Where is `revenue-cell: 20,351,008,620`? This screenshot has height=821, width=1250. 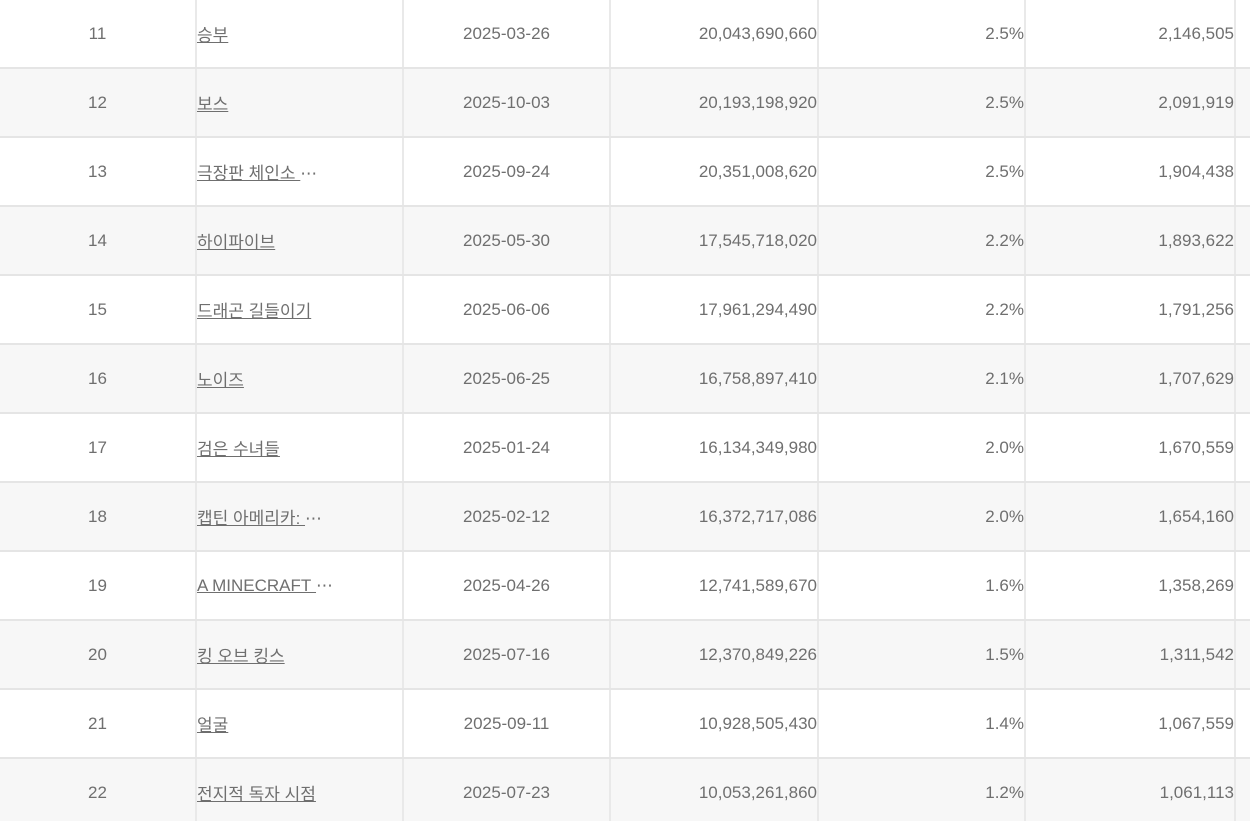
revenue-cell: 20,351,008,620 is located at coordinates (714, 172).